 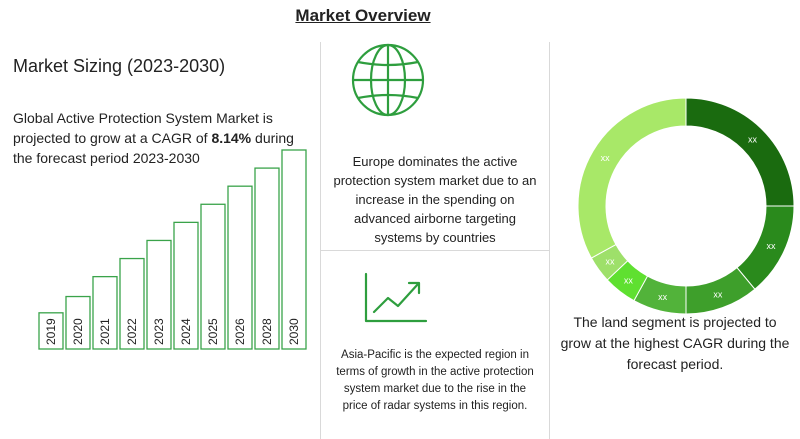 What do you see at coordinates (320, 240) in the screenshot?
I see `divider-left` at bounding box center [320, 240].